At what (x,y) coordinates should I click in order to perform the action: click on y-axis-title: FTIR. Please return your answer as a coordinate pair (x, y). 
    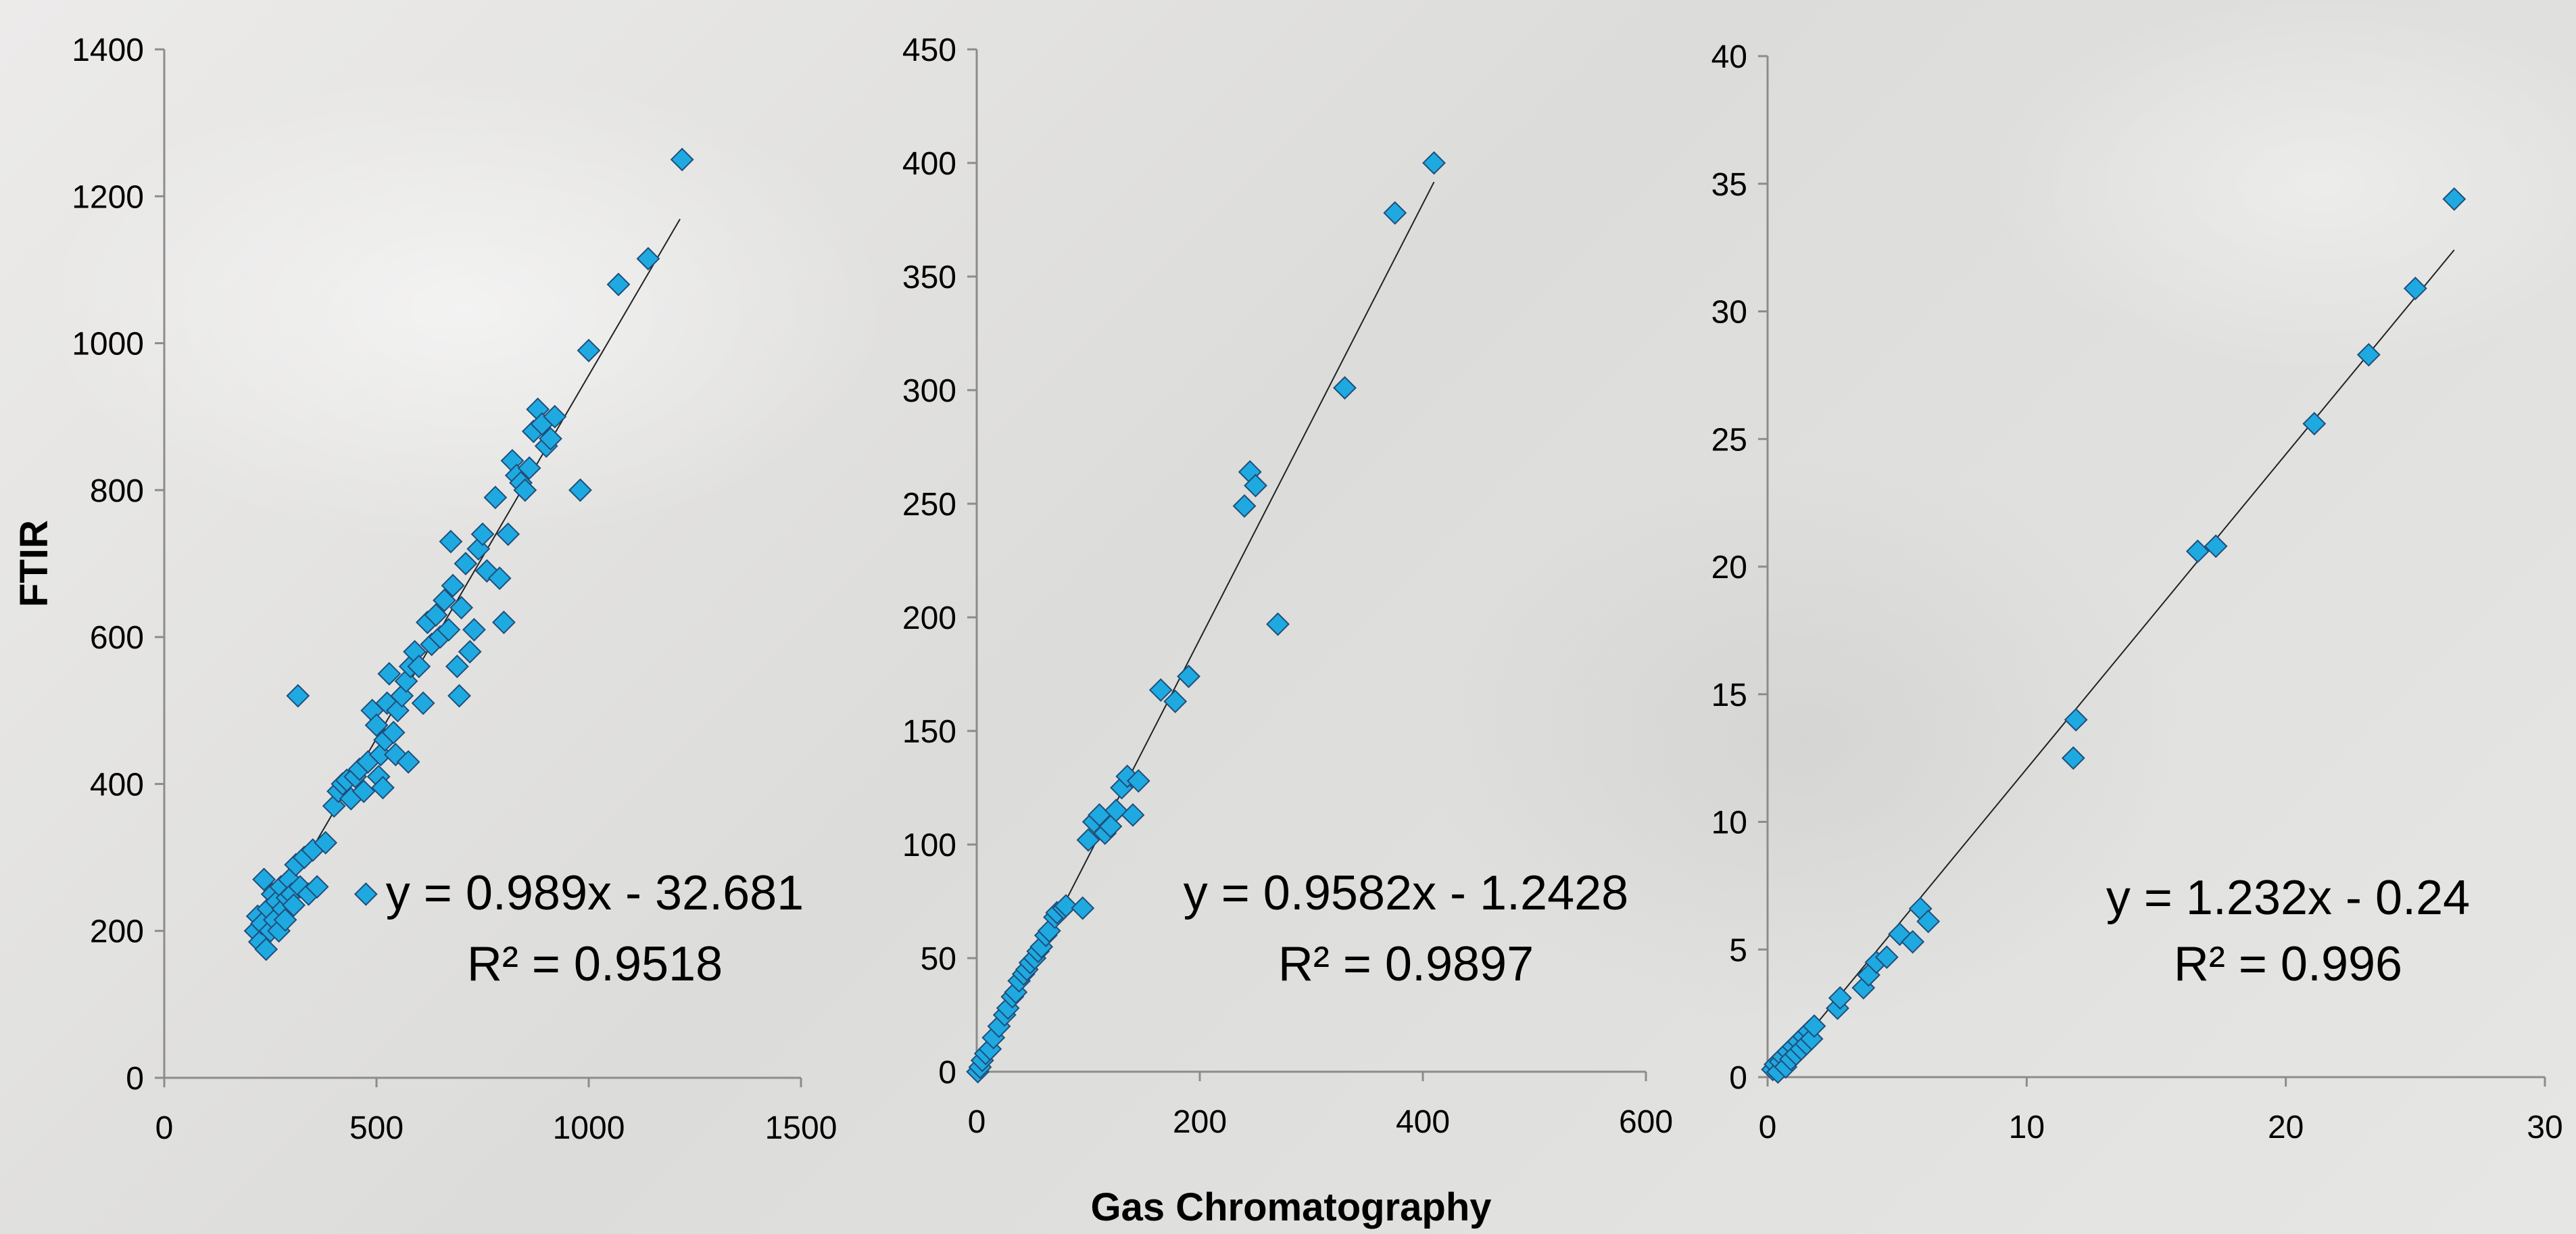
    Looking at the image, I should click on (34, 563).